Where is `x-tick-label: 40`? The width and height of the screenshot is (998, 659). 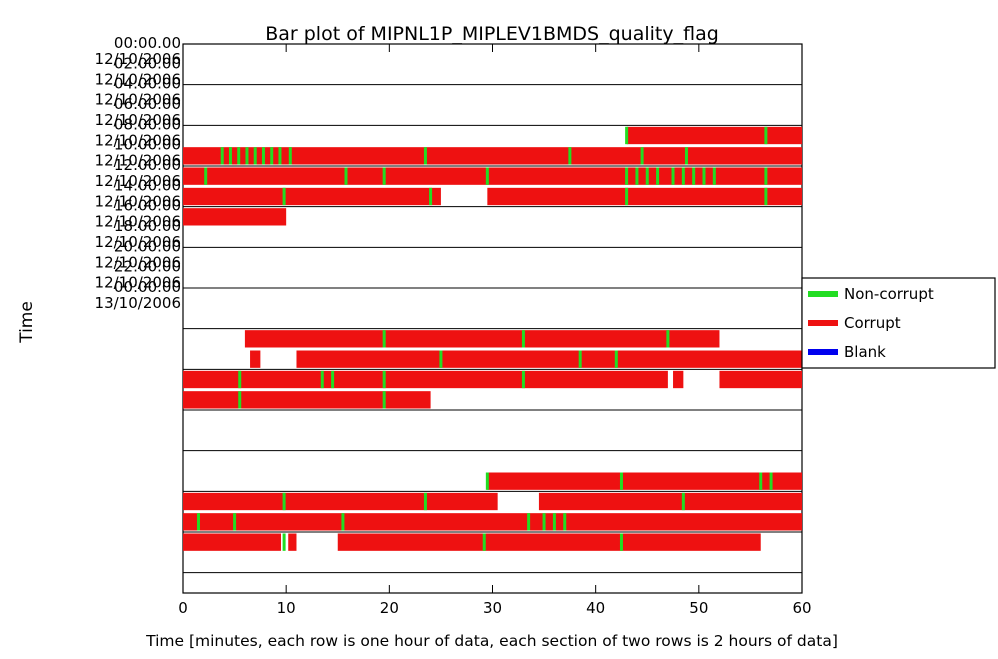 x-tick-label: 40 is located at coordinates (595, 608).